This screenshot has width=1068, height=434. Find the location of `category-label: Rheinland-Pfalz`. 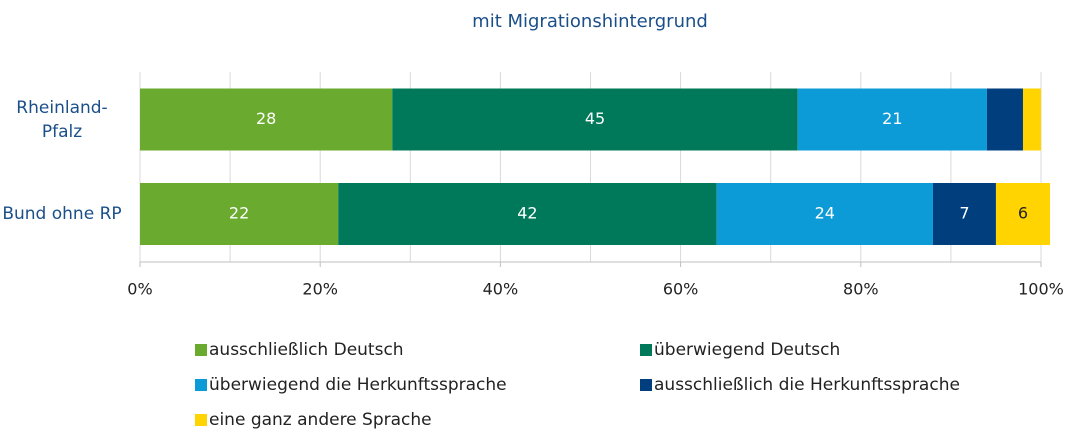

category-label: Rheinland-Pfalz is located at coordinates (62, 119).